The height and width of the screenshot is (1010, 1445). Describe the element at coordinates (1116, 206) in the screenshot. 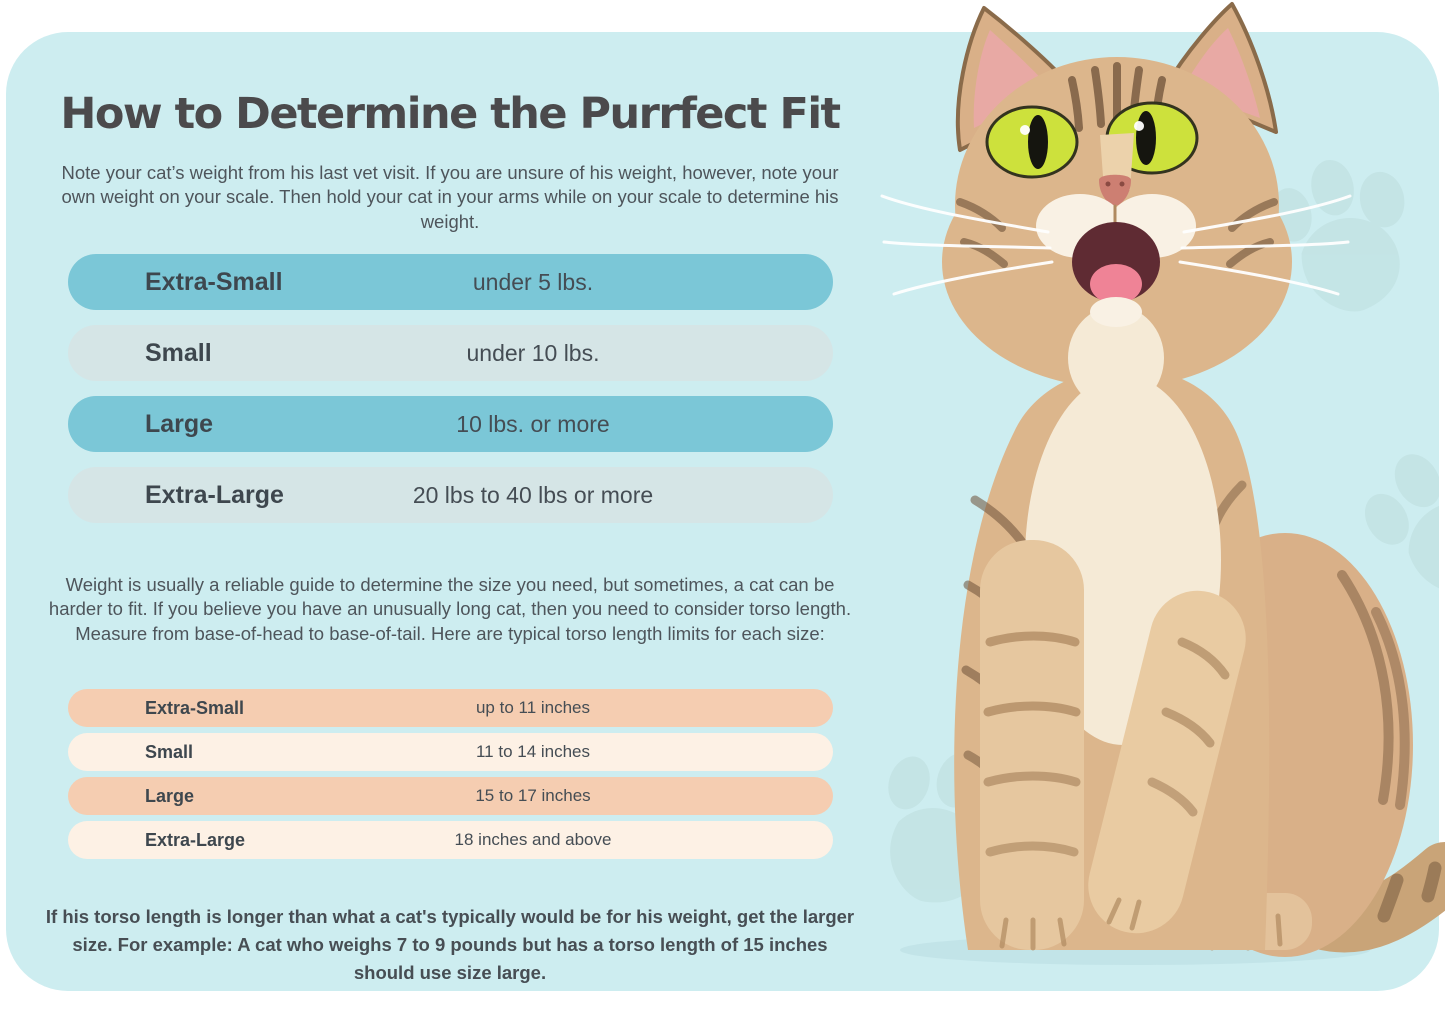

I see `cat-head` at that location.